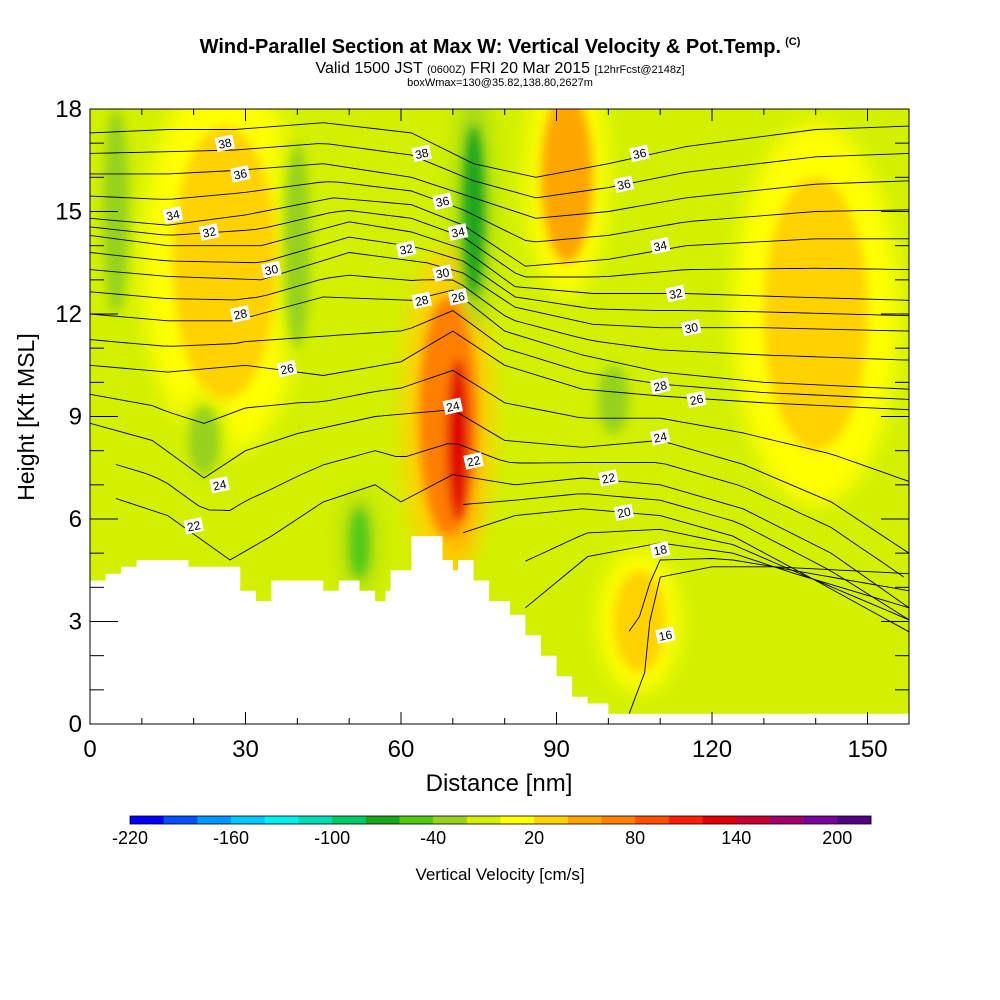  I want to click on contour-label-text: 38, so click(422, 154).